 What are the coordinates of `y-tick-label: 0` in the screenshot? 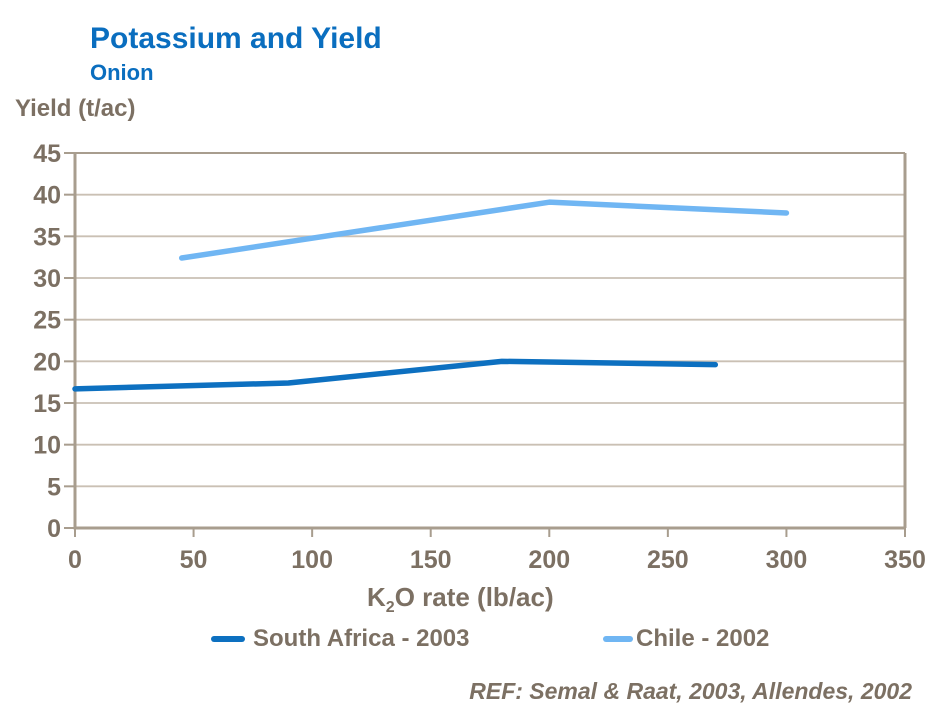 It's located at (54, 529).